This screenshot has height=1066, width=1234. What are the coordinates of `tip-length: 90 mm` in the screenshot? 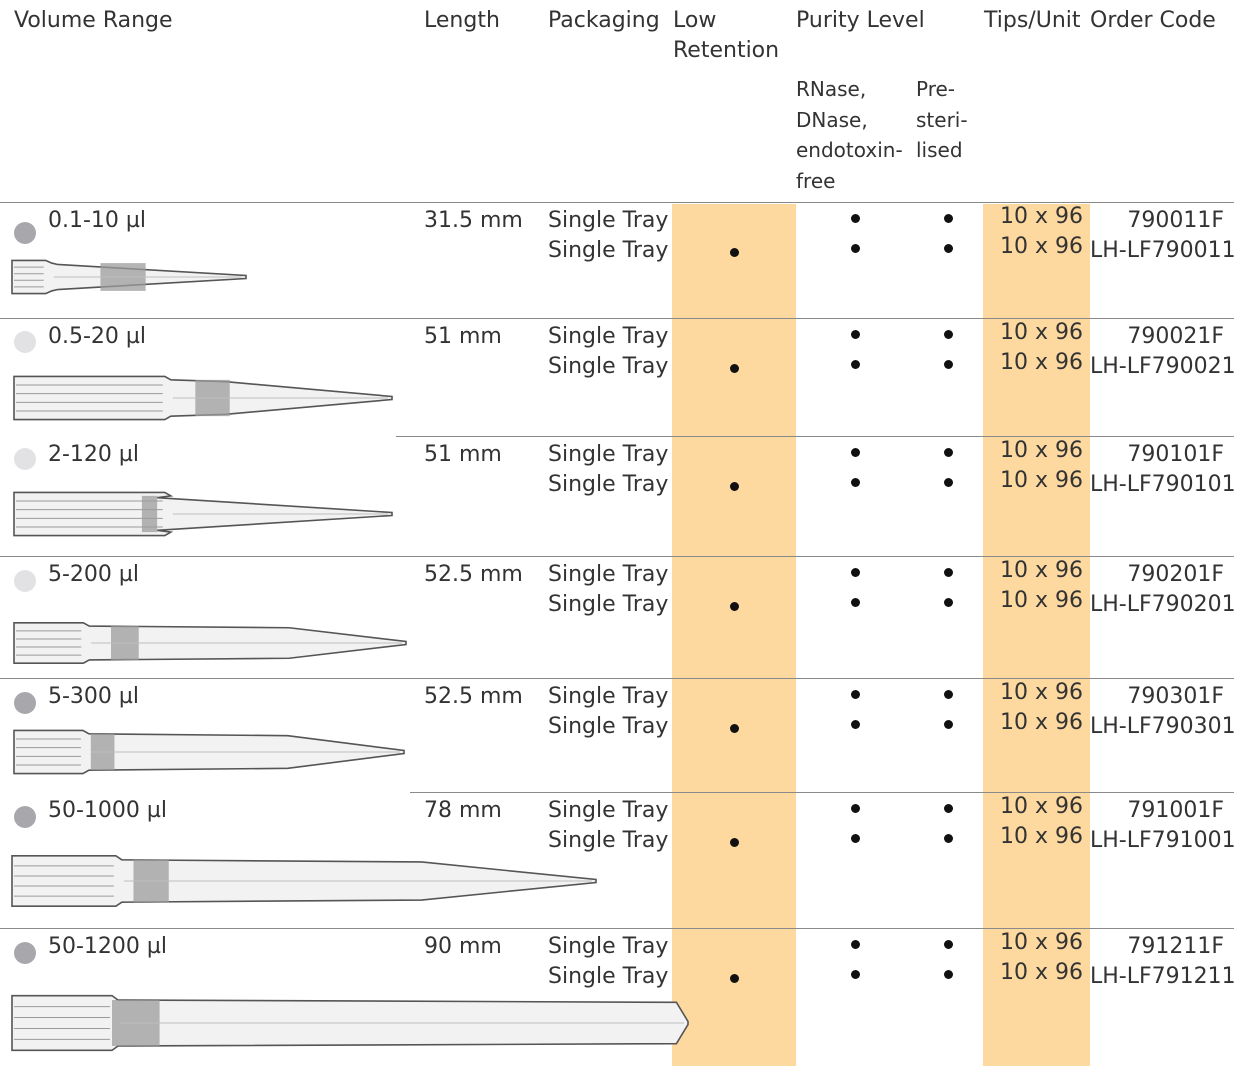 It's located at (463, 946).